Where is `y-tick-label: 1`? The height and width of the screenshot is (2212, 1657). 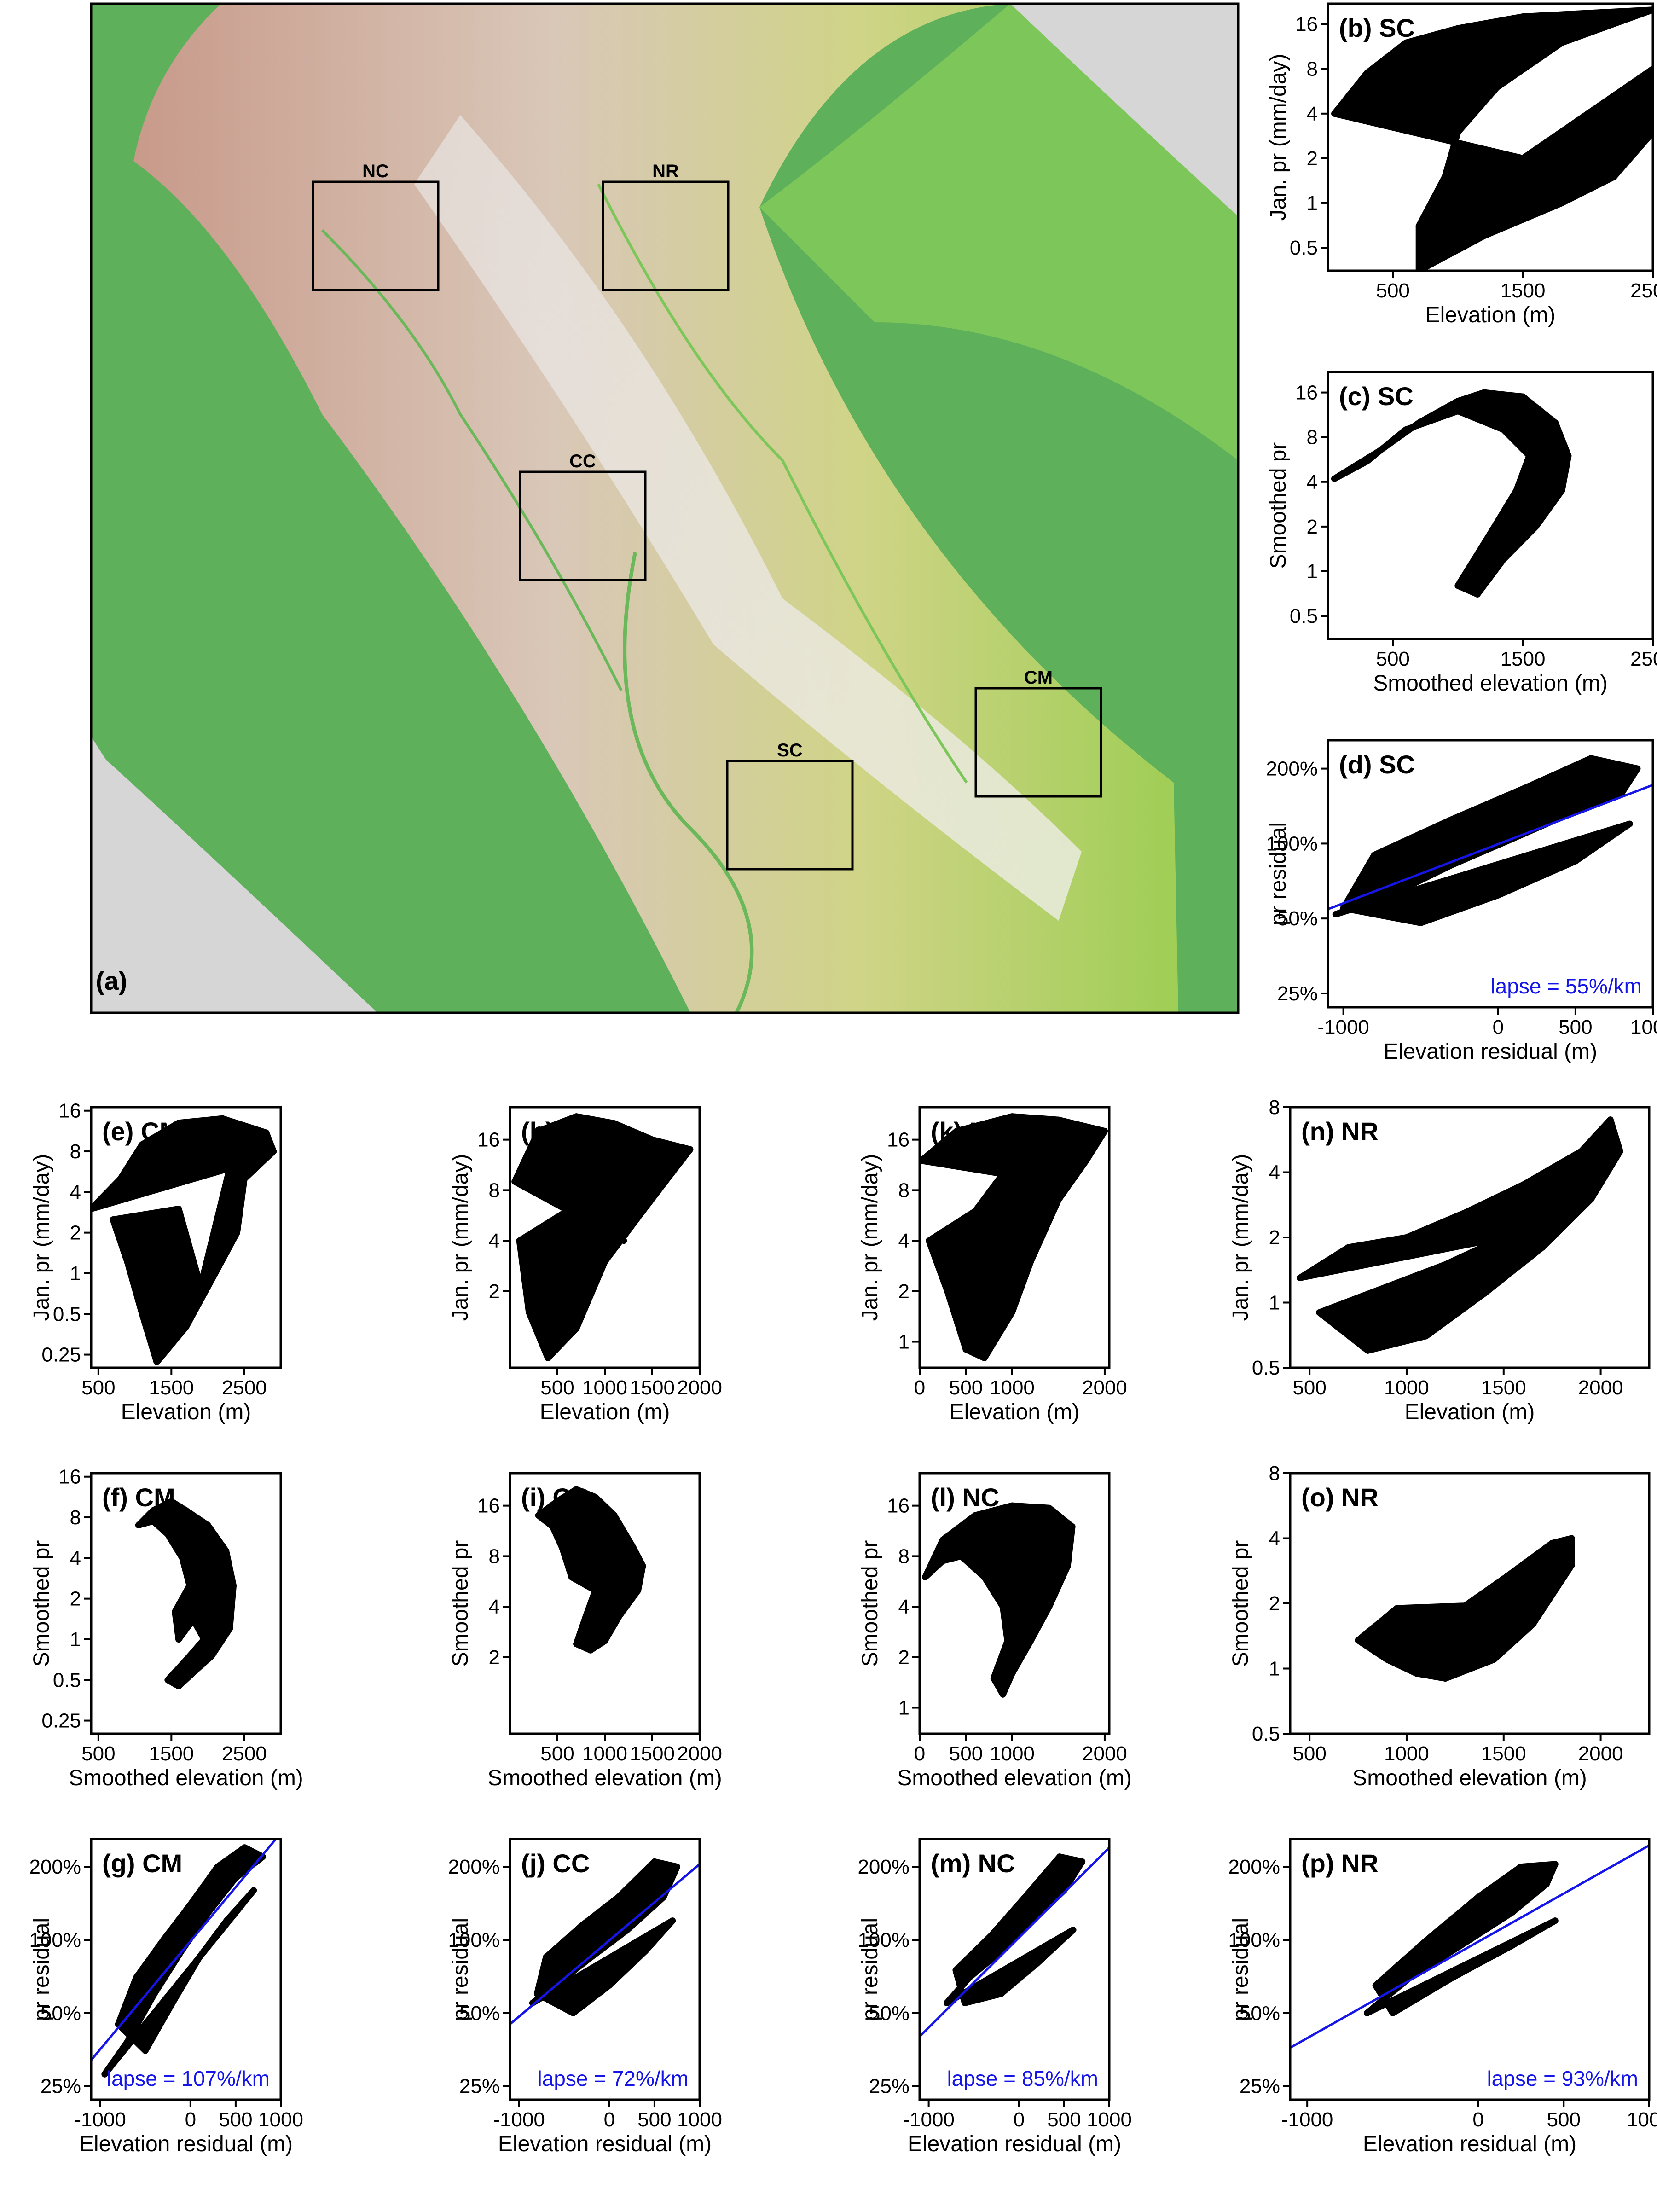
y-tick-label: 1 is located at coordinates (1312, 203).